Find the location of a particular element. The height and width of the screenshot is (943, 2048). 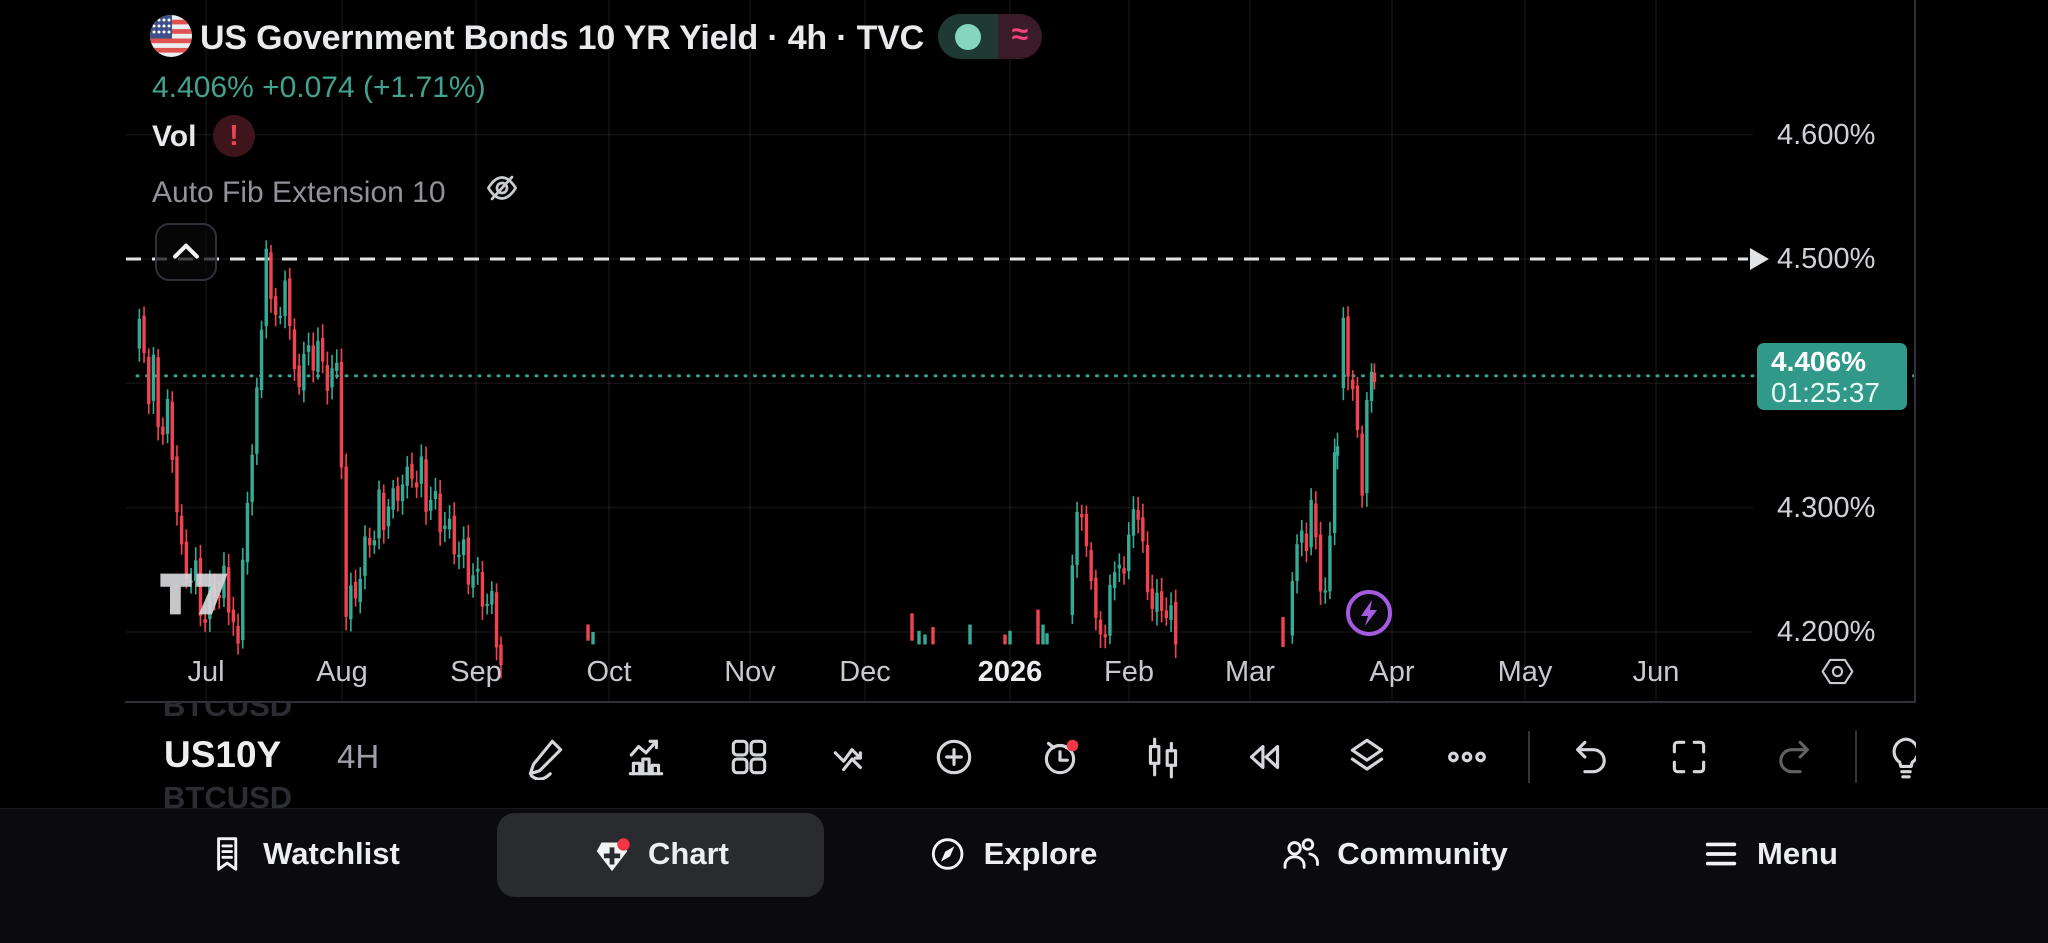

time-tick-label: Nov is located at coordinates (750, 672).